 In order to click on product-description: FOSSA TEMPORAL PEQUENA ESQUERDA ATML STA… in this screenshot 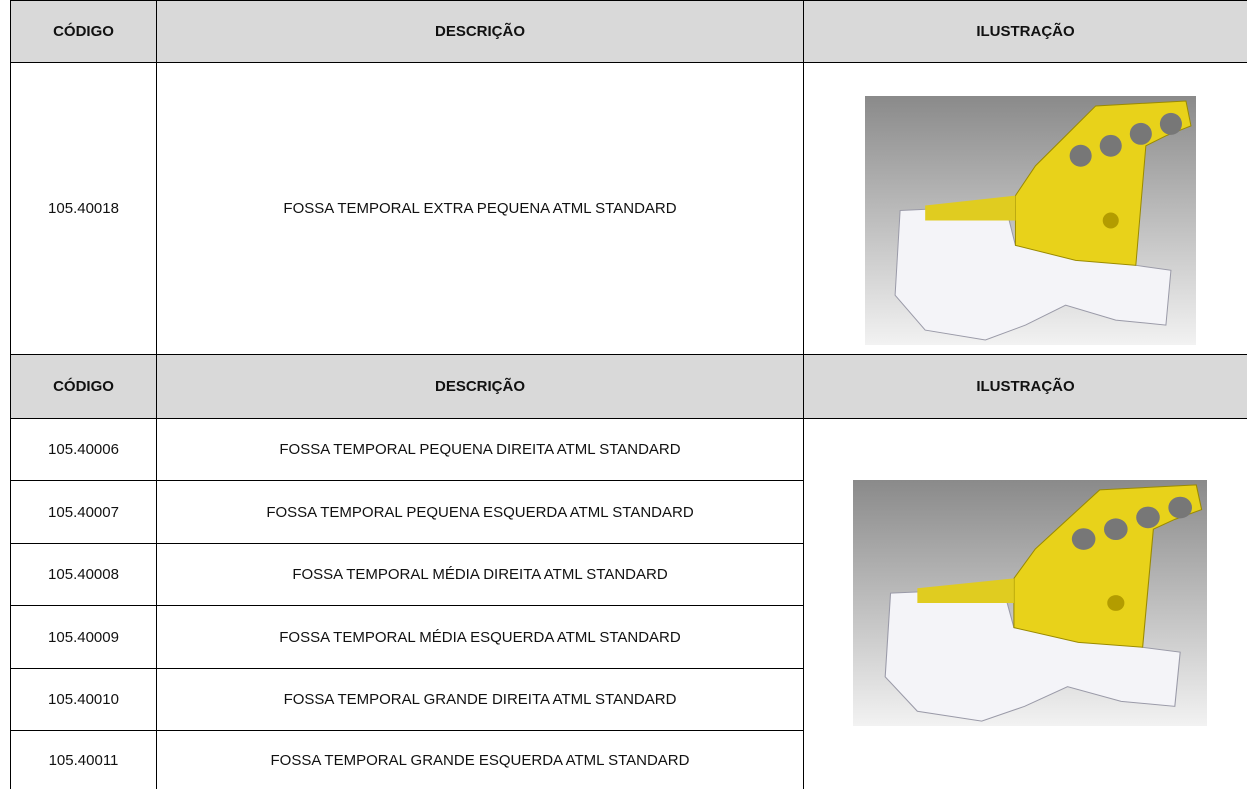, I will do `click(480, 512)`.